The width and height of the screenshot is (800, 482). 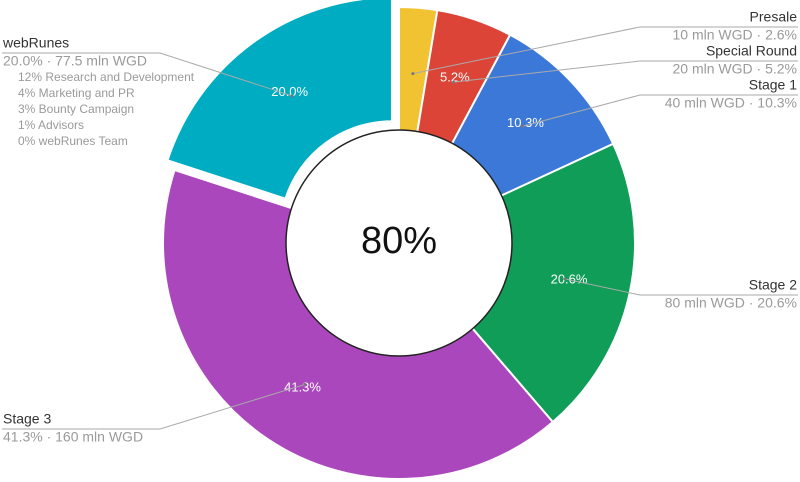 What do you see at coordinates (773, 85) in the screenshot?
I see `legend-name: Stage 1` at bounding box center [773, 85].